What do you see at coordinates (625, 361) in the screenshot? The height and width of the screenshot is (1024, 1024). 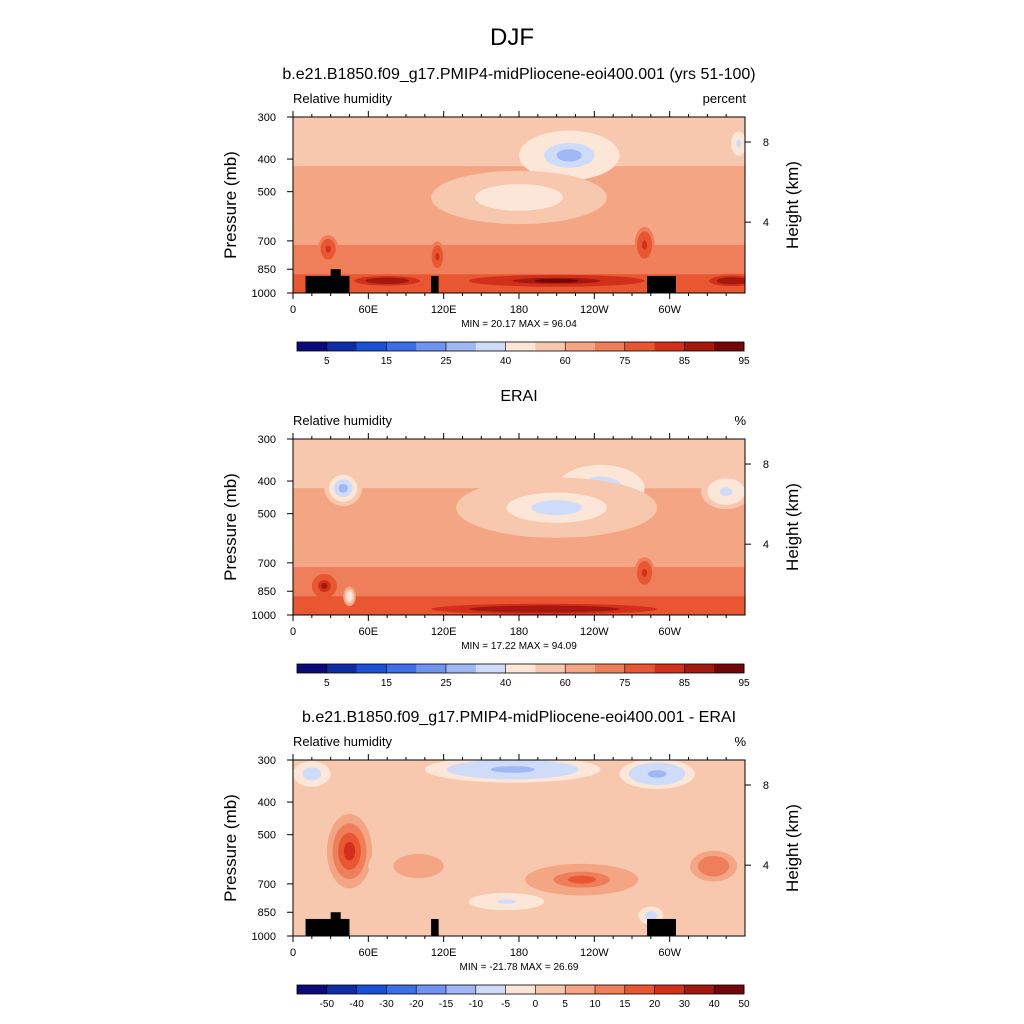 I see `colorbar-label: 75` at bounding box center [625, 361].